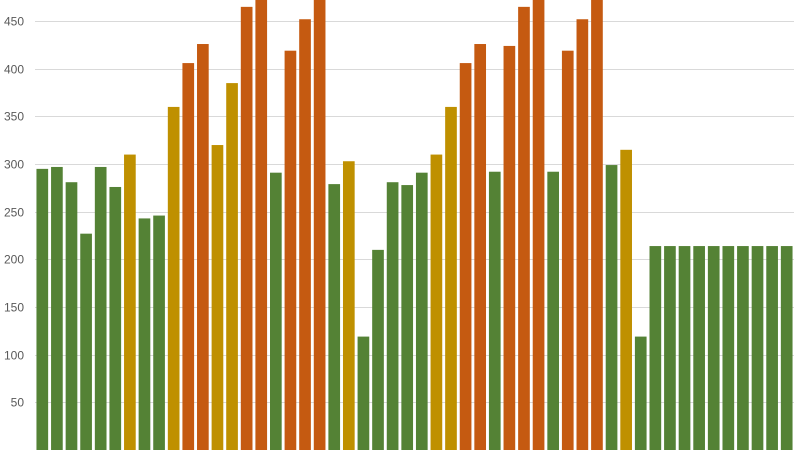 Image resolution: width=806 pixels, height=450 pixels. Describe the element at coordinates (14, 22) in the screenshot. I see `y-tick-label: 450` at that location.